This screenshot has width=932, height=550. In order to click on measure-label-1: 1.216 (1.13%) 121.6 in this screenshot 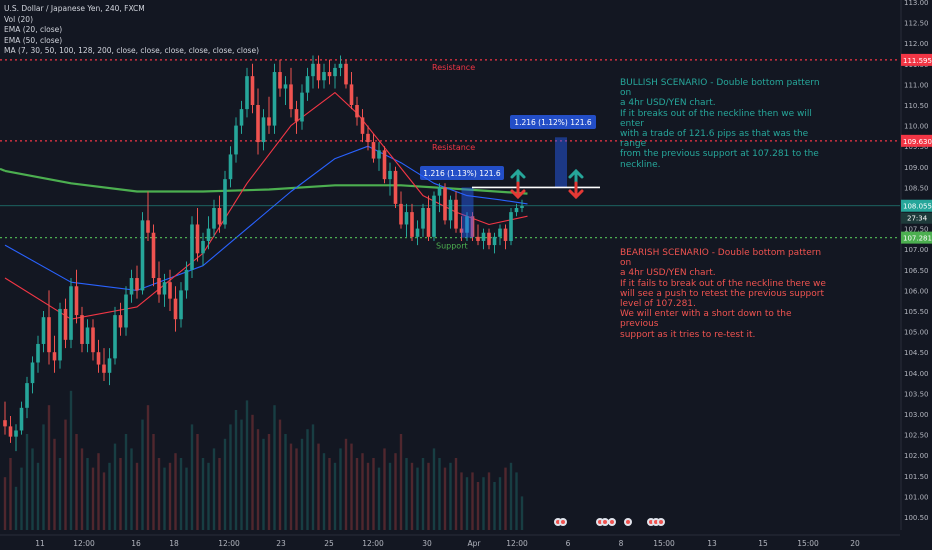, I will do `click(462, 173)`.